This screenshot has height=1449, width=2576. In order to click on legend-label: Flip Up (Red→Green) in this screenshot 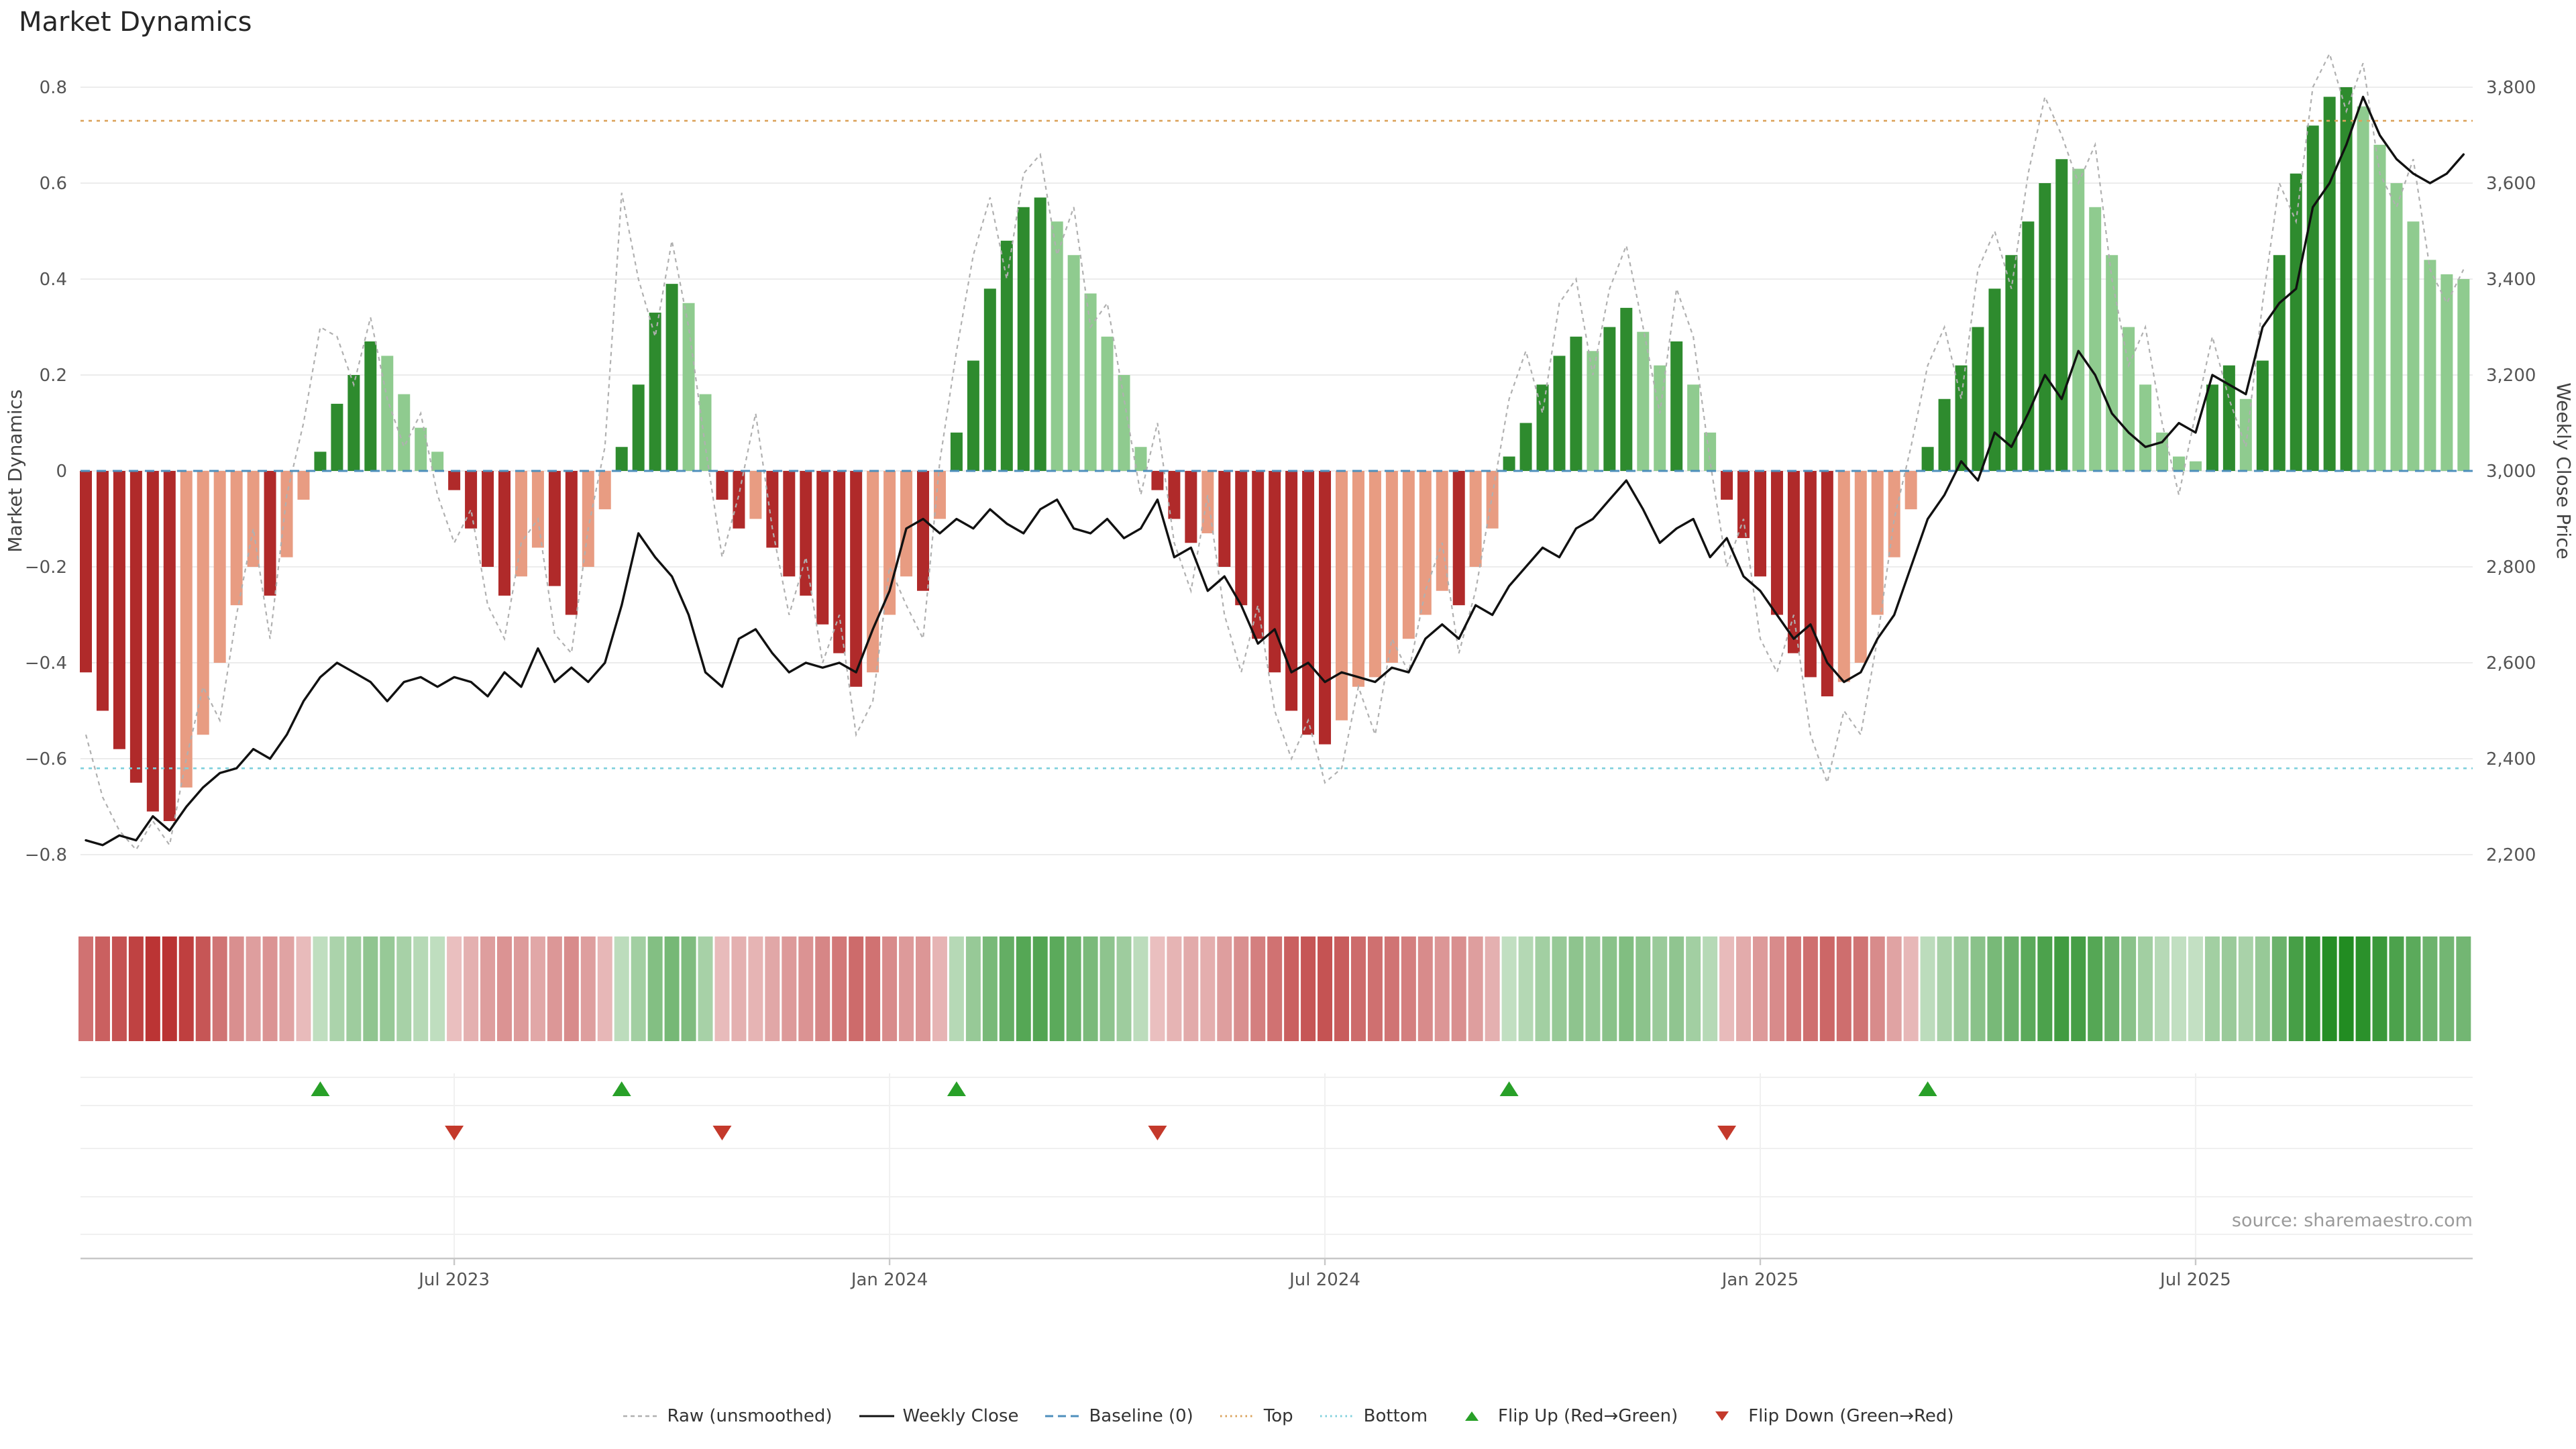, I will do `click(1588, 1416)`.